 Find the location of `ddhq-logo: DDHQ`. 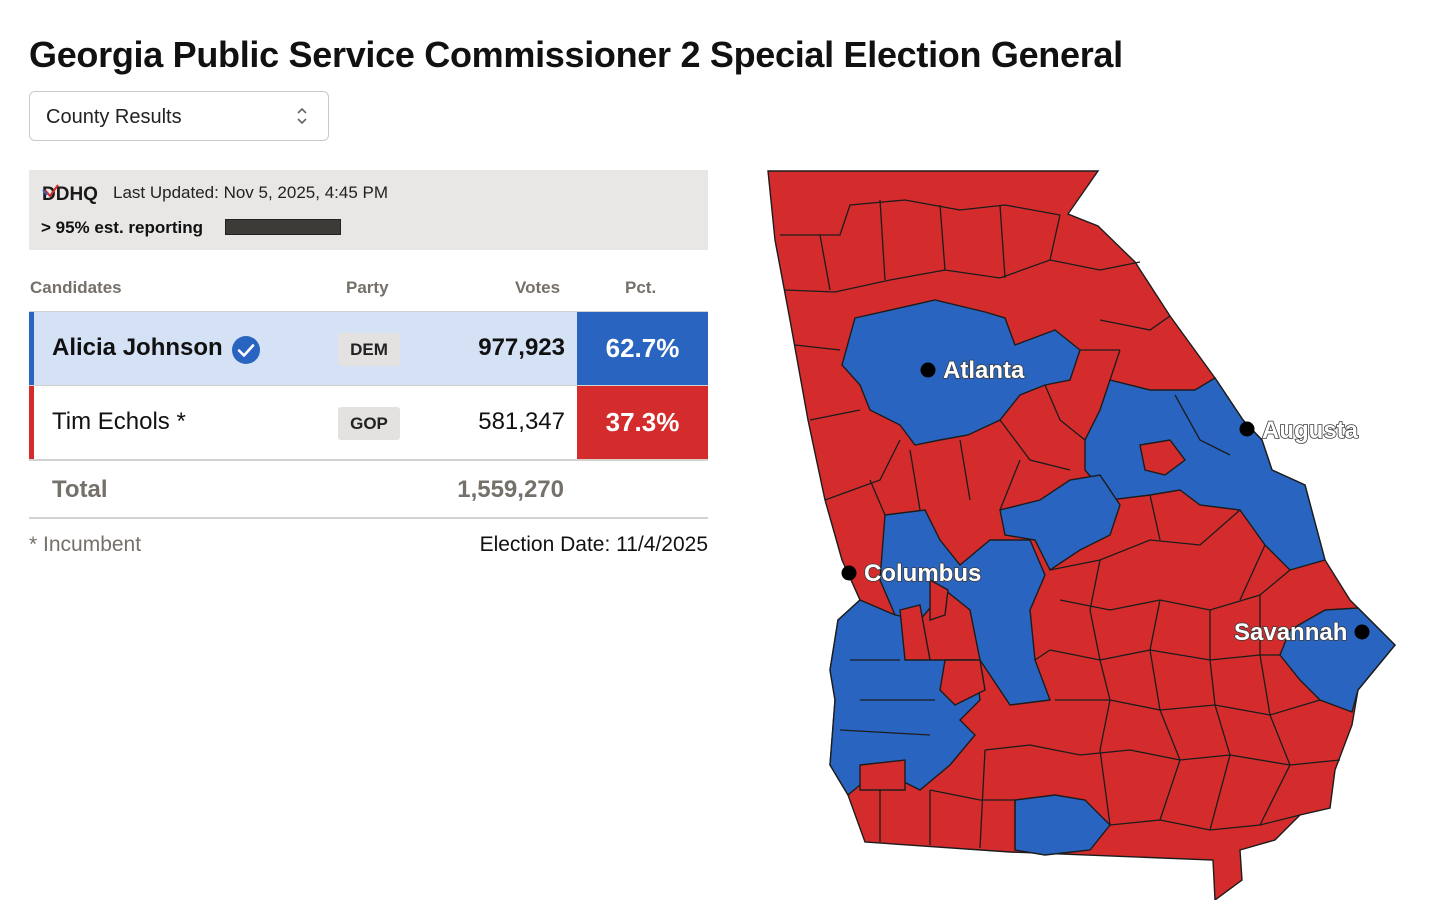

ddhq-logo: DDHQ is located at coordinates (70, 194).